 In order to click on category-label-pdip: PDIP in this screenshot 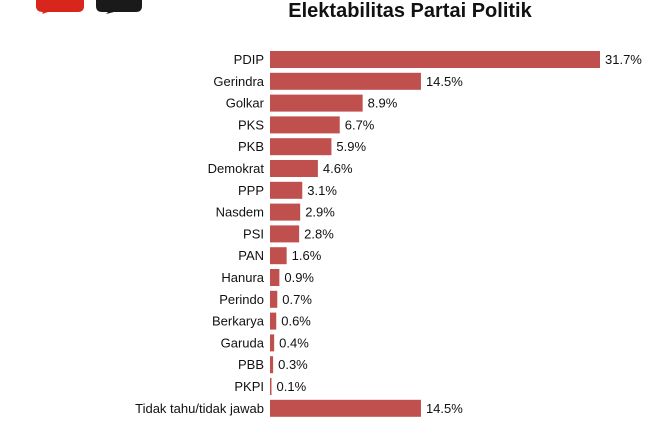, I will do `click(249, 59)`.